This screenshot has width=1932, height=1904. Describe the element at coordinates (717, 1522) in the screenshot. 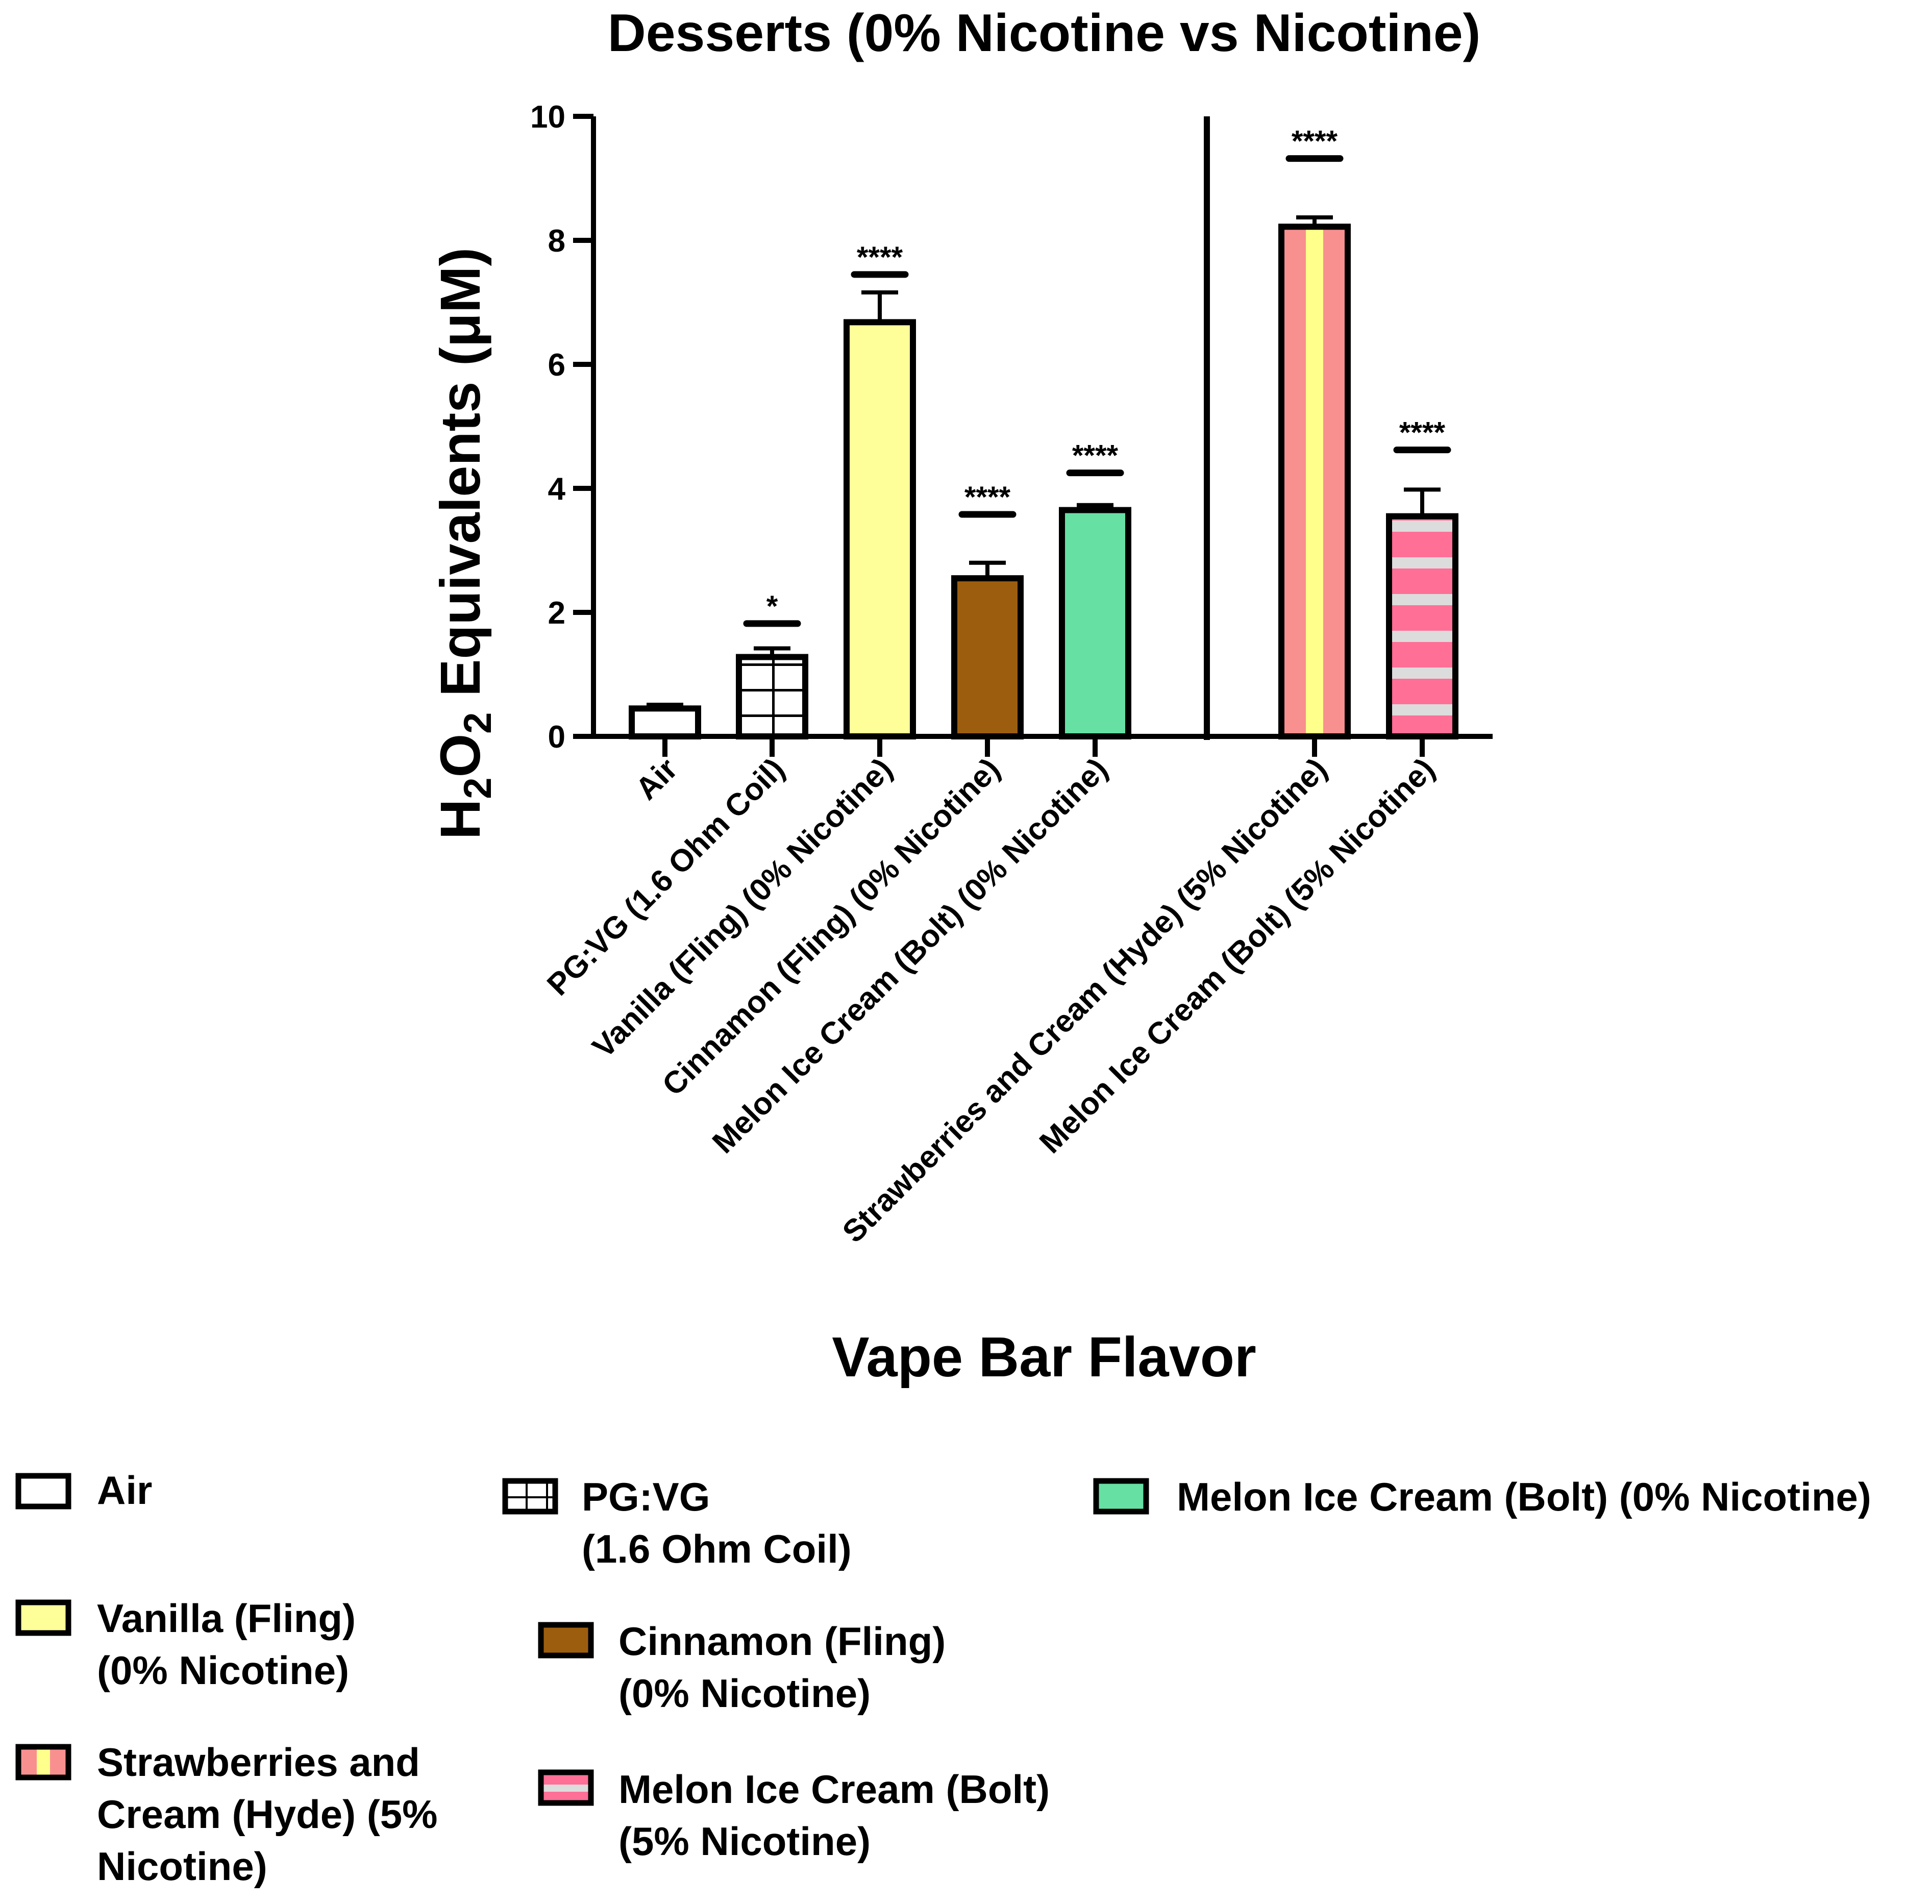

I see `legend-label: PG:VG (1.6 Ohm Coil)` at that location.